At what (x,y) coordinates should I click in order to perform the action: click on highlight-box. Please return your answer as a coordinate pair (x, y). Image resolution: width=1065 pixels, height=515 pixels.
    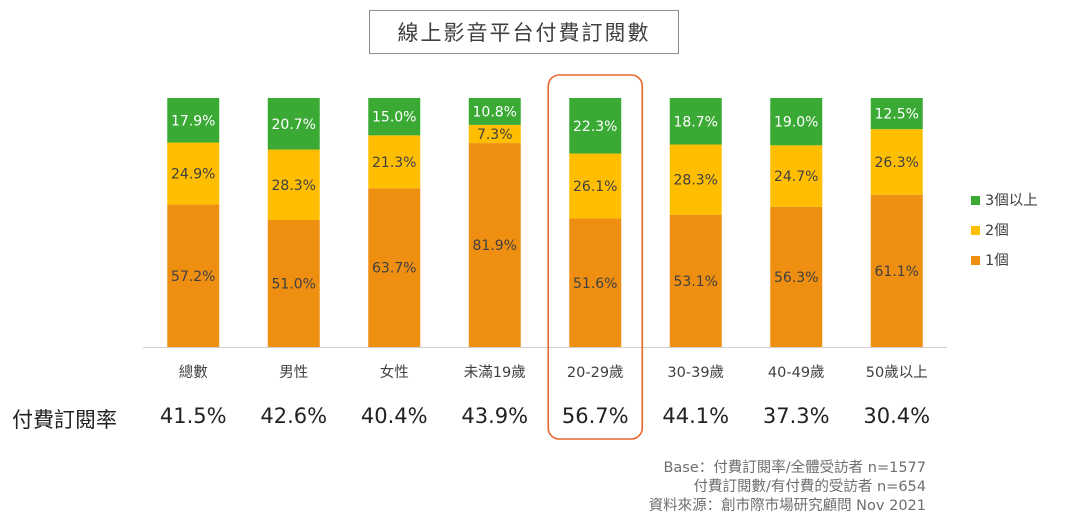
    Looking at the image, I should click on (595, 257).